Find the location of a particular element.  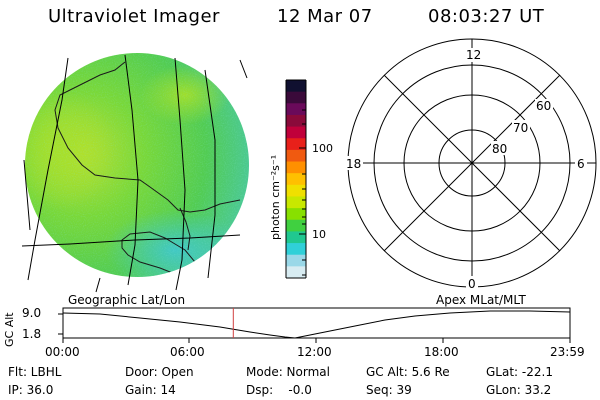

timeline-xtick-2359: 23:59 is located at coordinates (567, 352).